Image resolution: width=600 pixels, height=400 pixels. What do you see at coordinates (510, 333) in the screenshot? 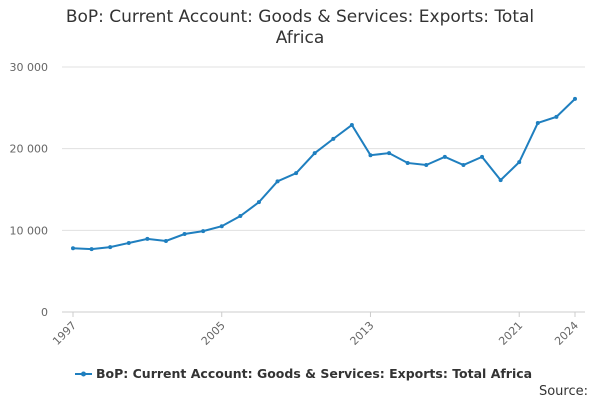
I see `x-tick-label: 2021` at bounding box center [510, 333].